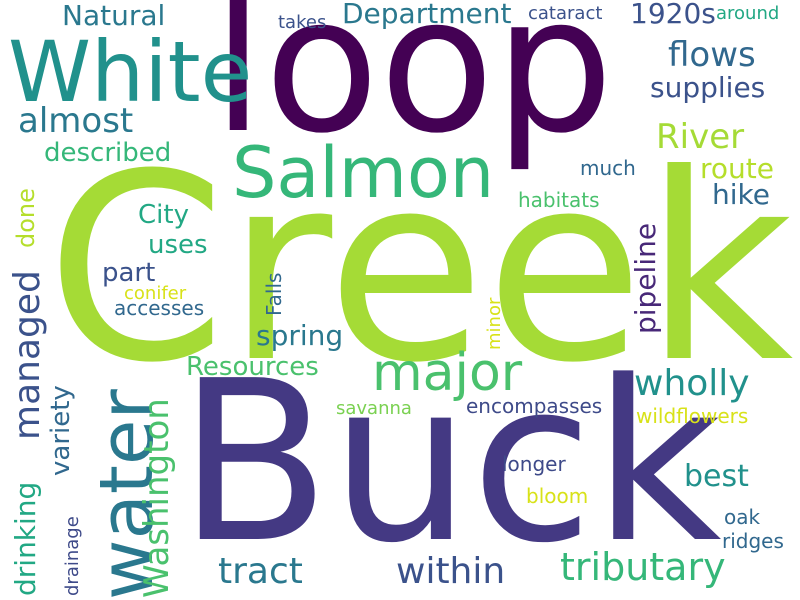 The image size is (800, 600). I want to click on word-managed: managed, so click(27, 355).